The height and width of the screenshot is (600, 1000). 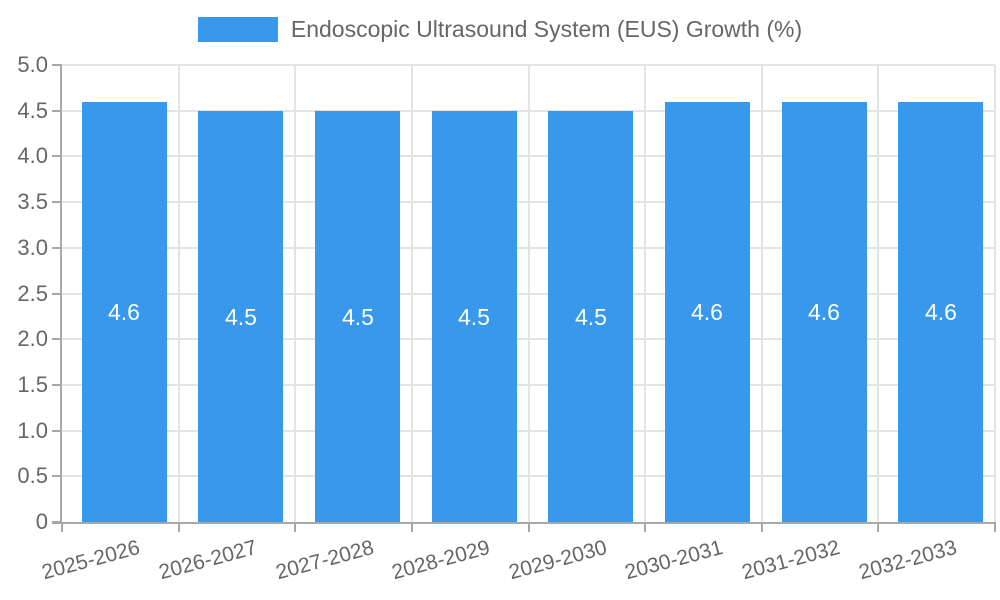 I want to click on x-axis-line, so click(x=523, y=523).